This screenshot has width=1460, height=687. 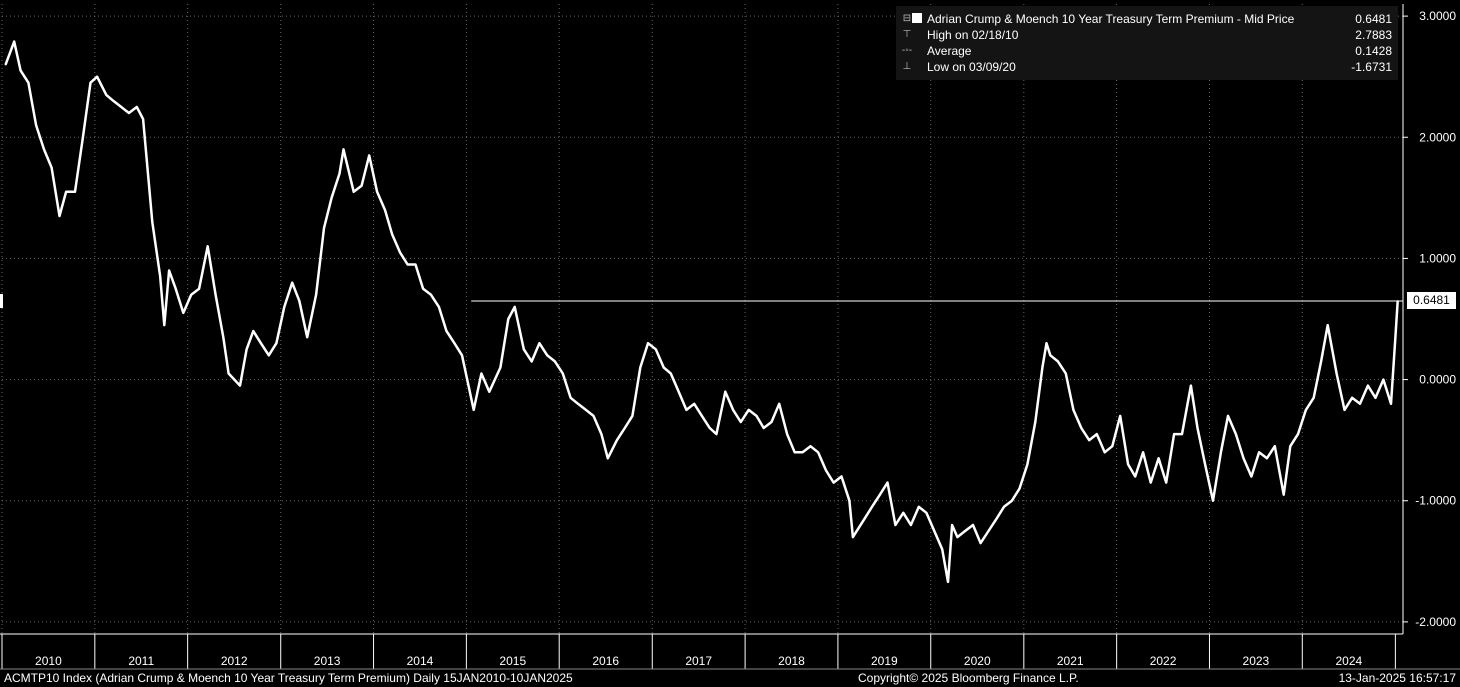 What do you see at coordinates (971, 67) in the screenshot?
I see `legend-low-label: Low on 03/09/20` at bounding box center [971, 67].